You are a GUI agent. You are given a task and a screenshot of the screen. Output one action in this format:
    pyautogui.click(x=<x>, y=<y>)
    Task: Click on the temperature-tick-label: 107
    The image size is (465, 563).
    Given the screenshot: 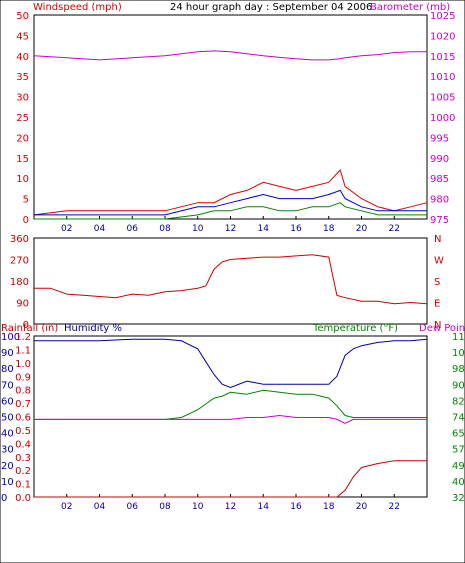 What is the action you would take?
    pyautogui.click(x=458, y=353)
    